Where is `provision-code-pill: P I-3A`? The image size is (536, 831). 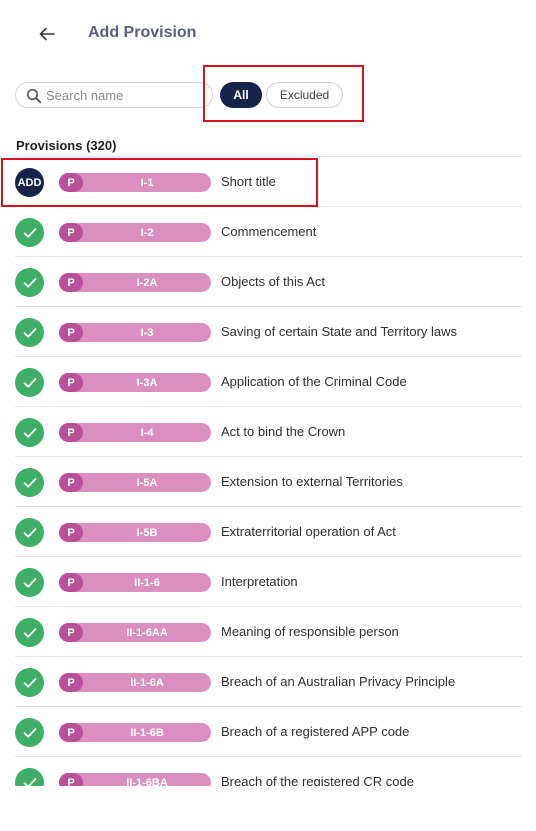 provision-code-pill: P I-3A is located at coordinates (135, 382).